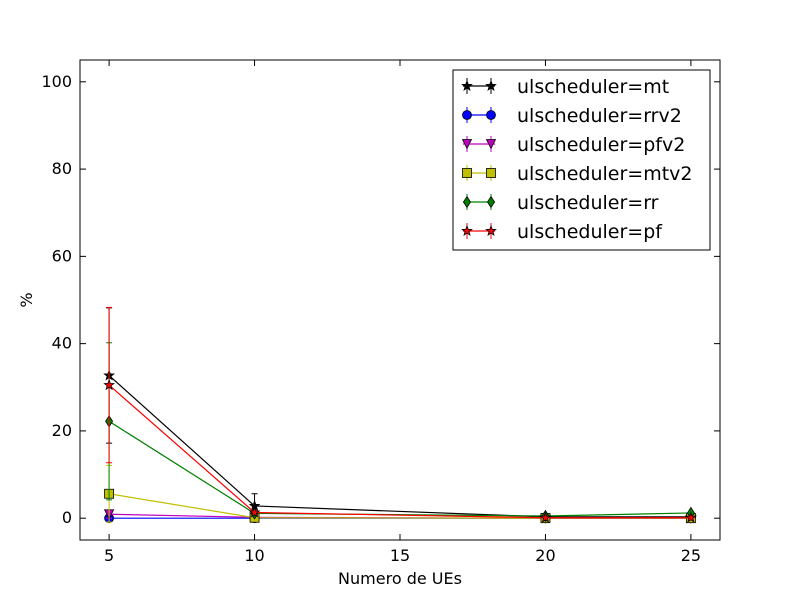 Image resolution: width=800 pixels, height=600 pixels. What do you see at coordinates (62, 168) in the screenshot?
I see `y-tick-label: 80` at bounding box center [62, 168].